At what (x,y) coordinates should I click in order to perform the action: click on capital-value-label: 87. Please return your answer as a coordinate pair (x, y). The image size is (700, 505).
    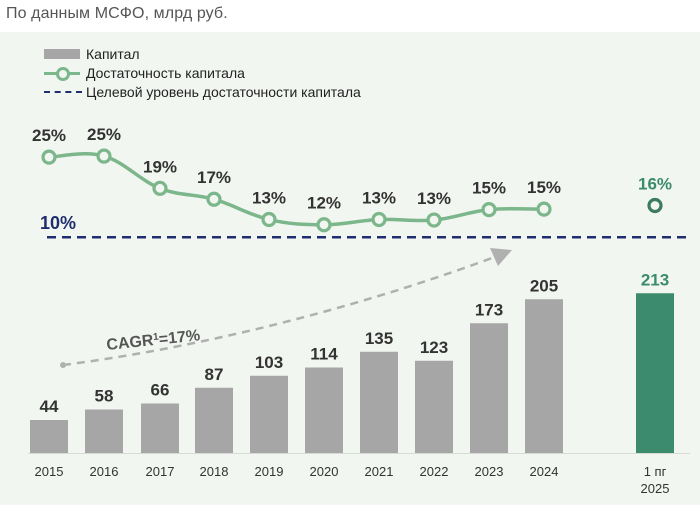
    Looking at the image, I should click on (214, 374).